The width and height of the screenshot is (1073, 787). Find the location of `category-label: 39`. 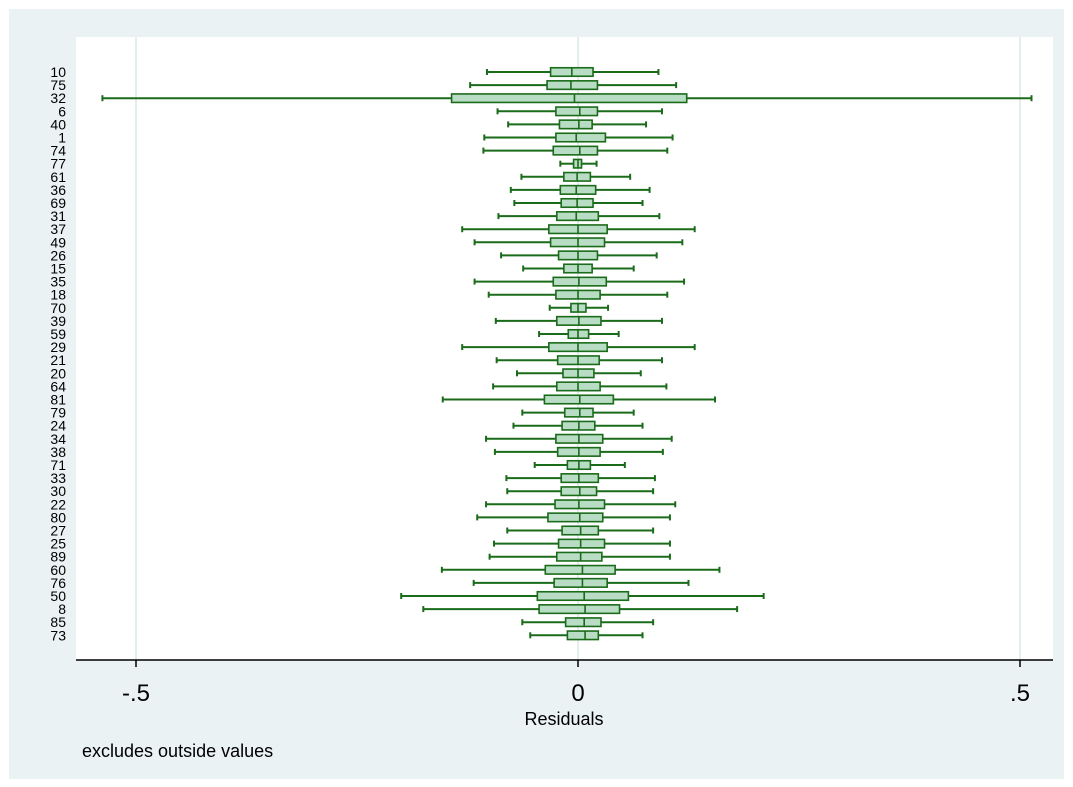

category-label: 39 is located at coordinates (58, 321).